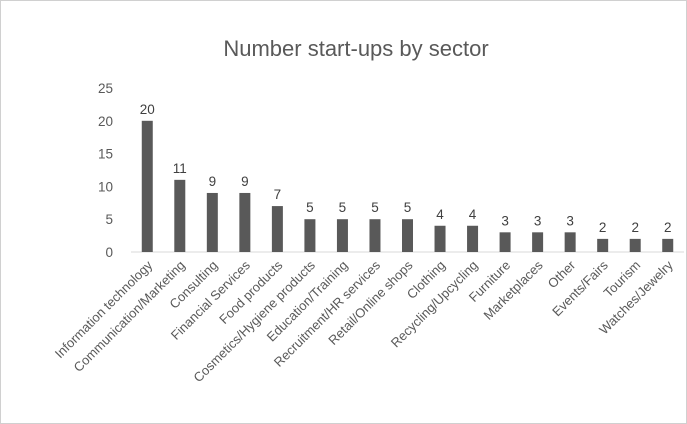 The width and height of the screenshot is (687, 424). What do you see at coordinates (105, 154) in the screenshot?
I see `y-tick-label: 15` at bounding box center [105, 154].